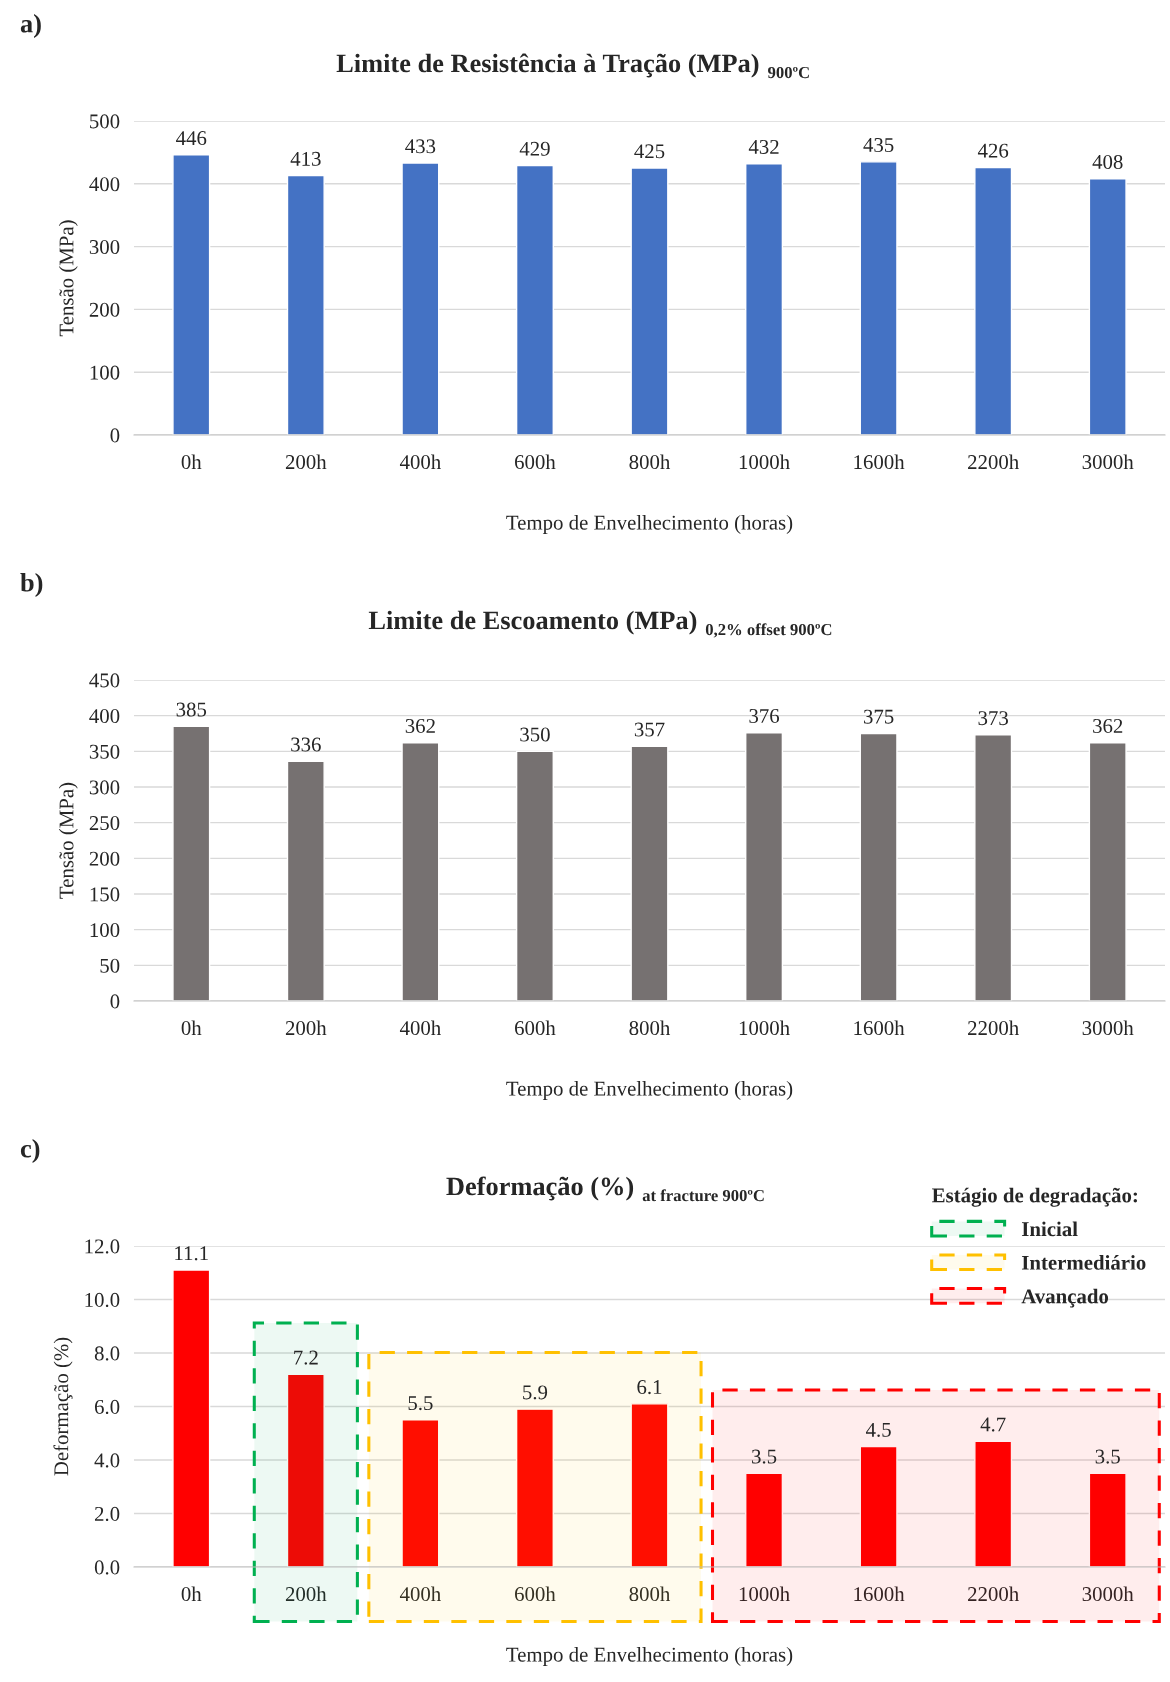  Describe the element at coordinates (649, 151) in the screenshot. I see `data-label: 425` at that location.